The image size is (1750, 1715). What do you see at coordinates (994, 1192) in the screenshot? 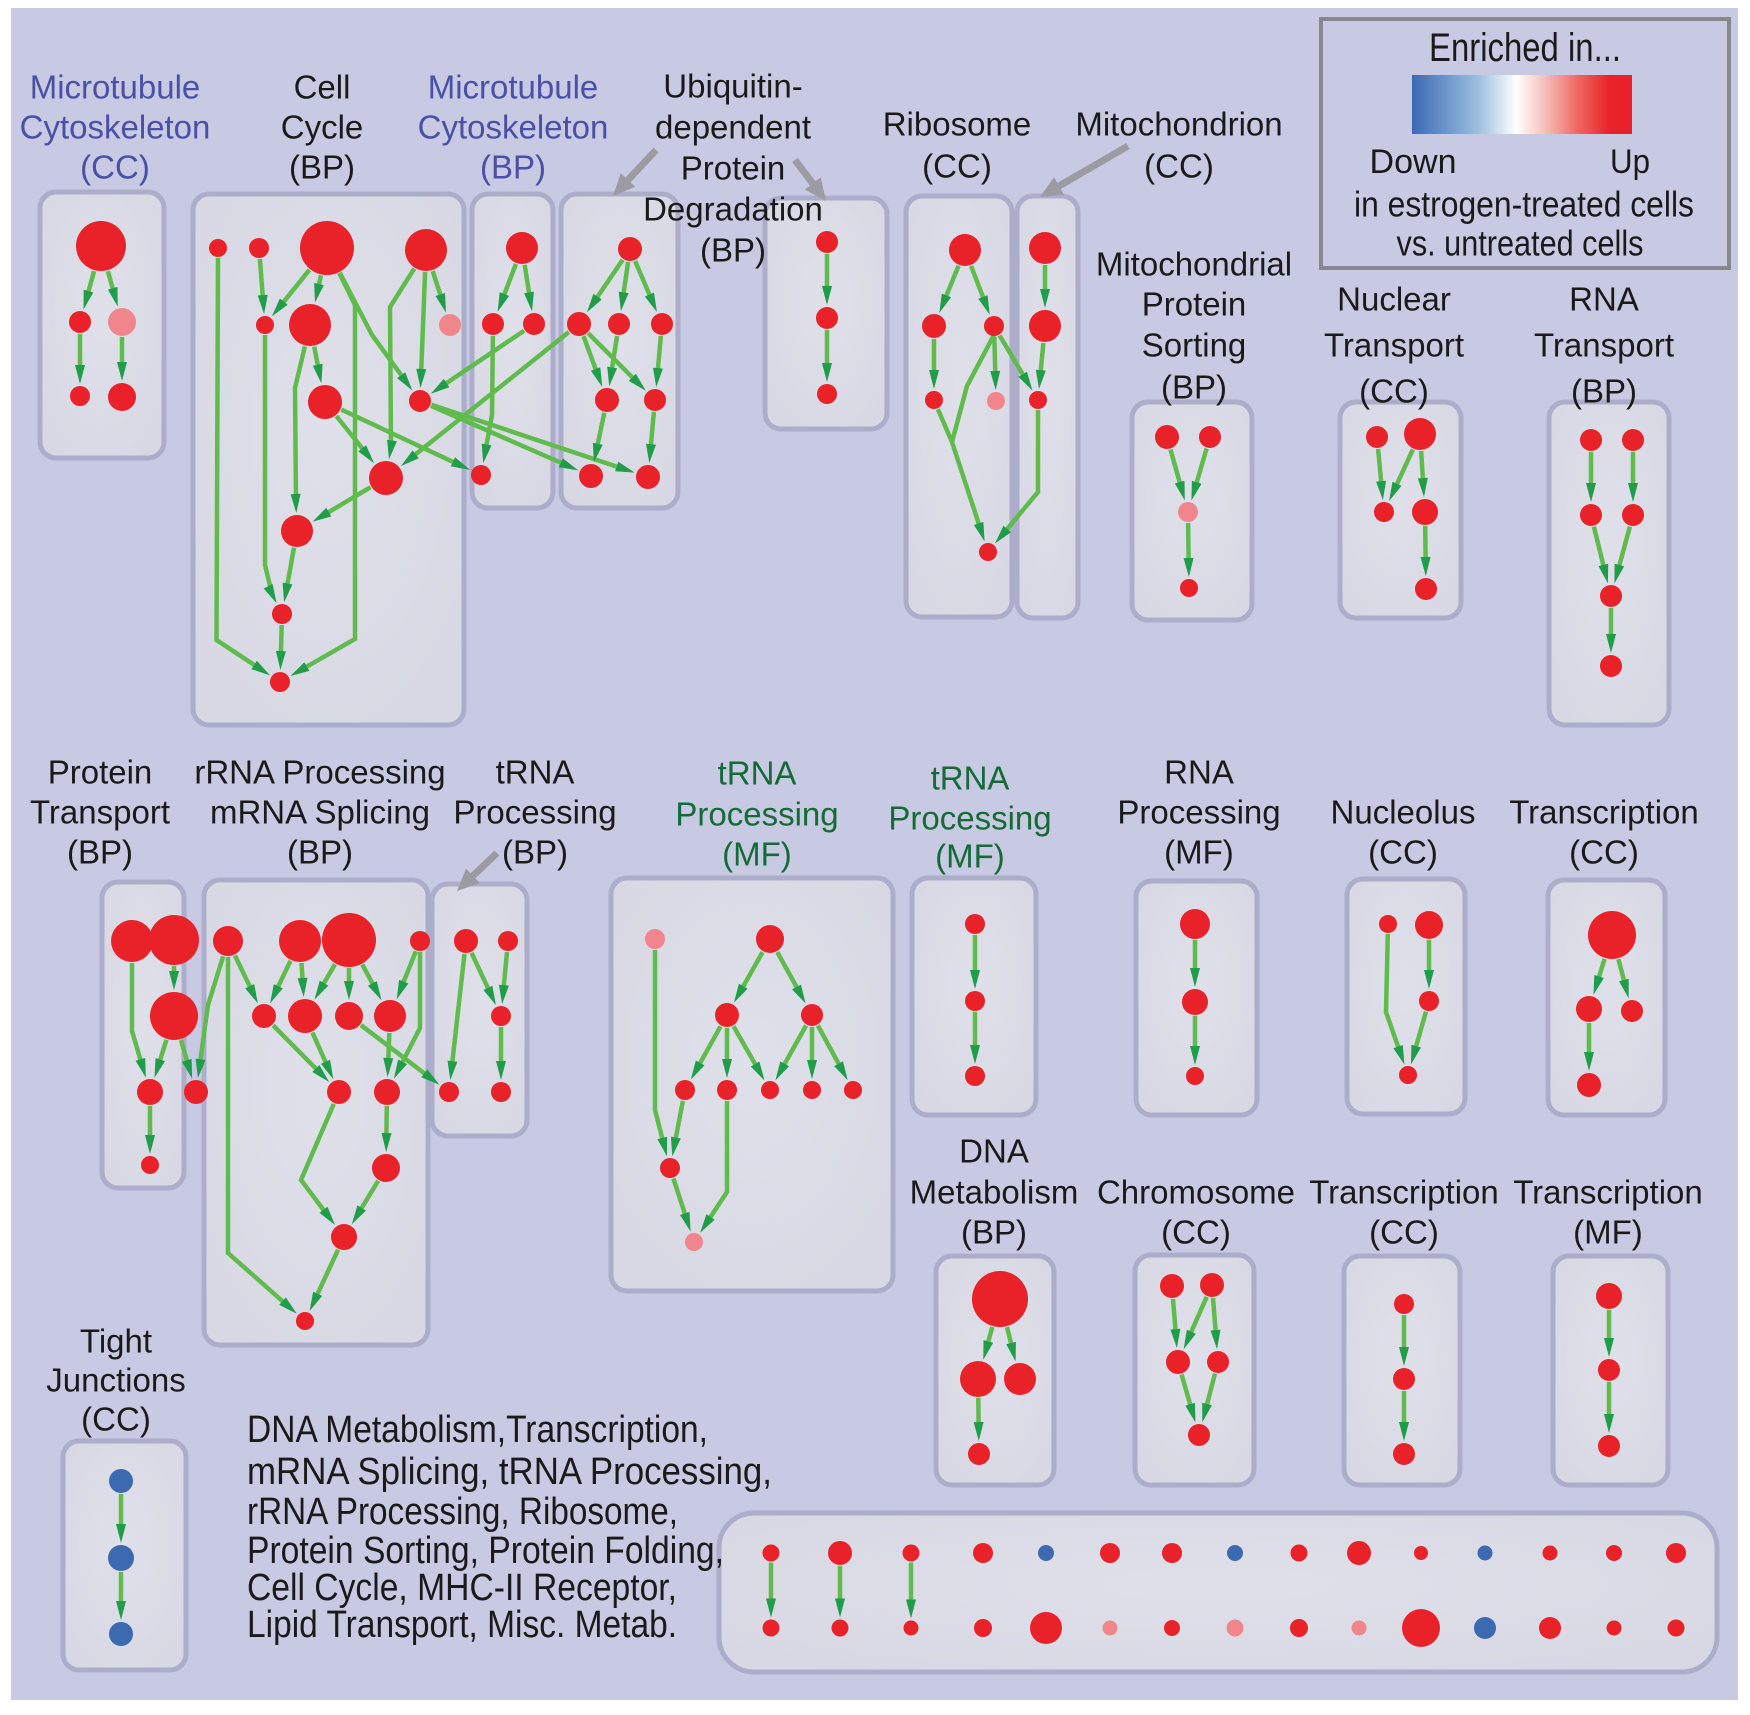
I see `svg-text: Metabolism` at bounding box center [994, 1192].